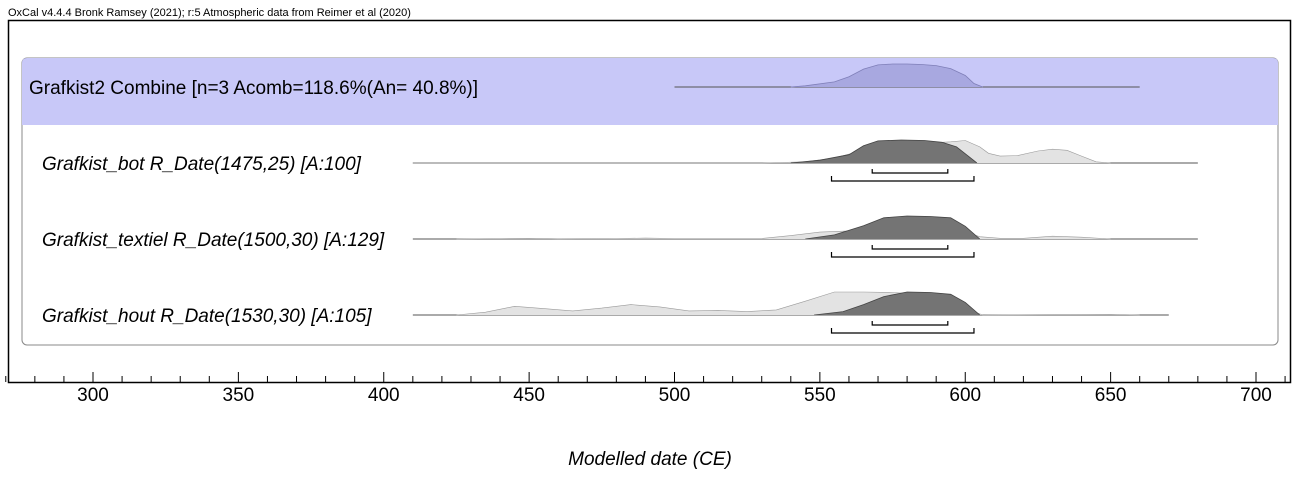  What do you see at coordinates (820, 395) in the screenshot?
I see `tick-label-550: 550` at bounding box center [820, 395].